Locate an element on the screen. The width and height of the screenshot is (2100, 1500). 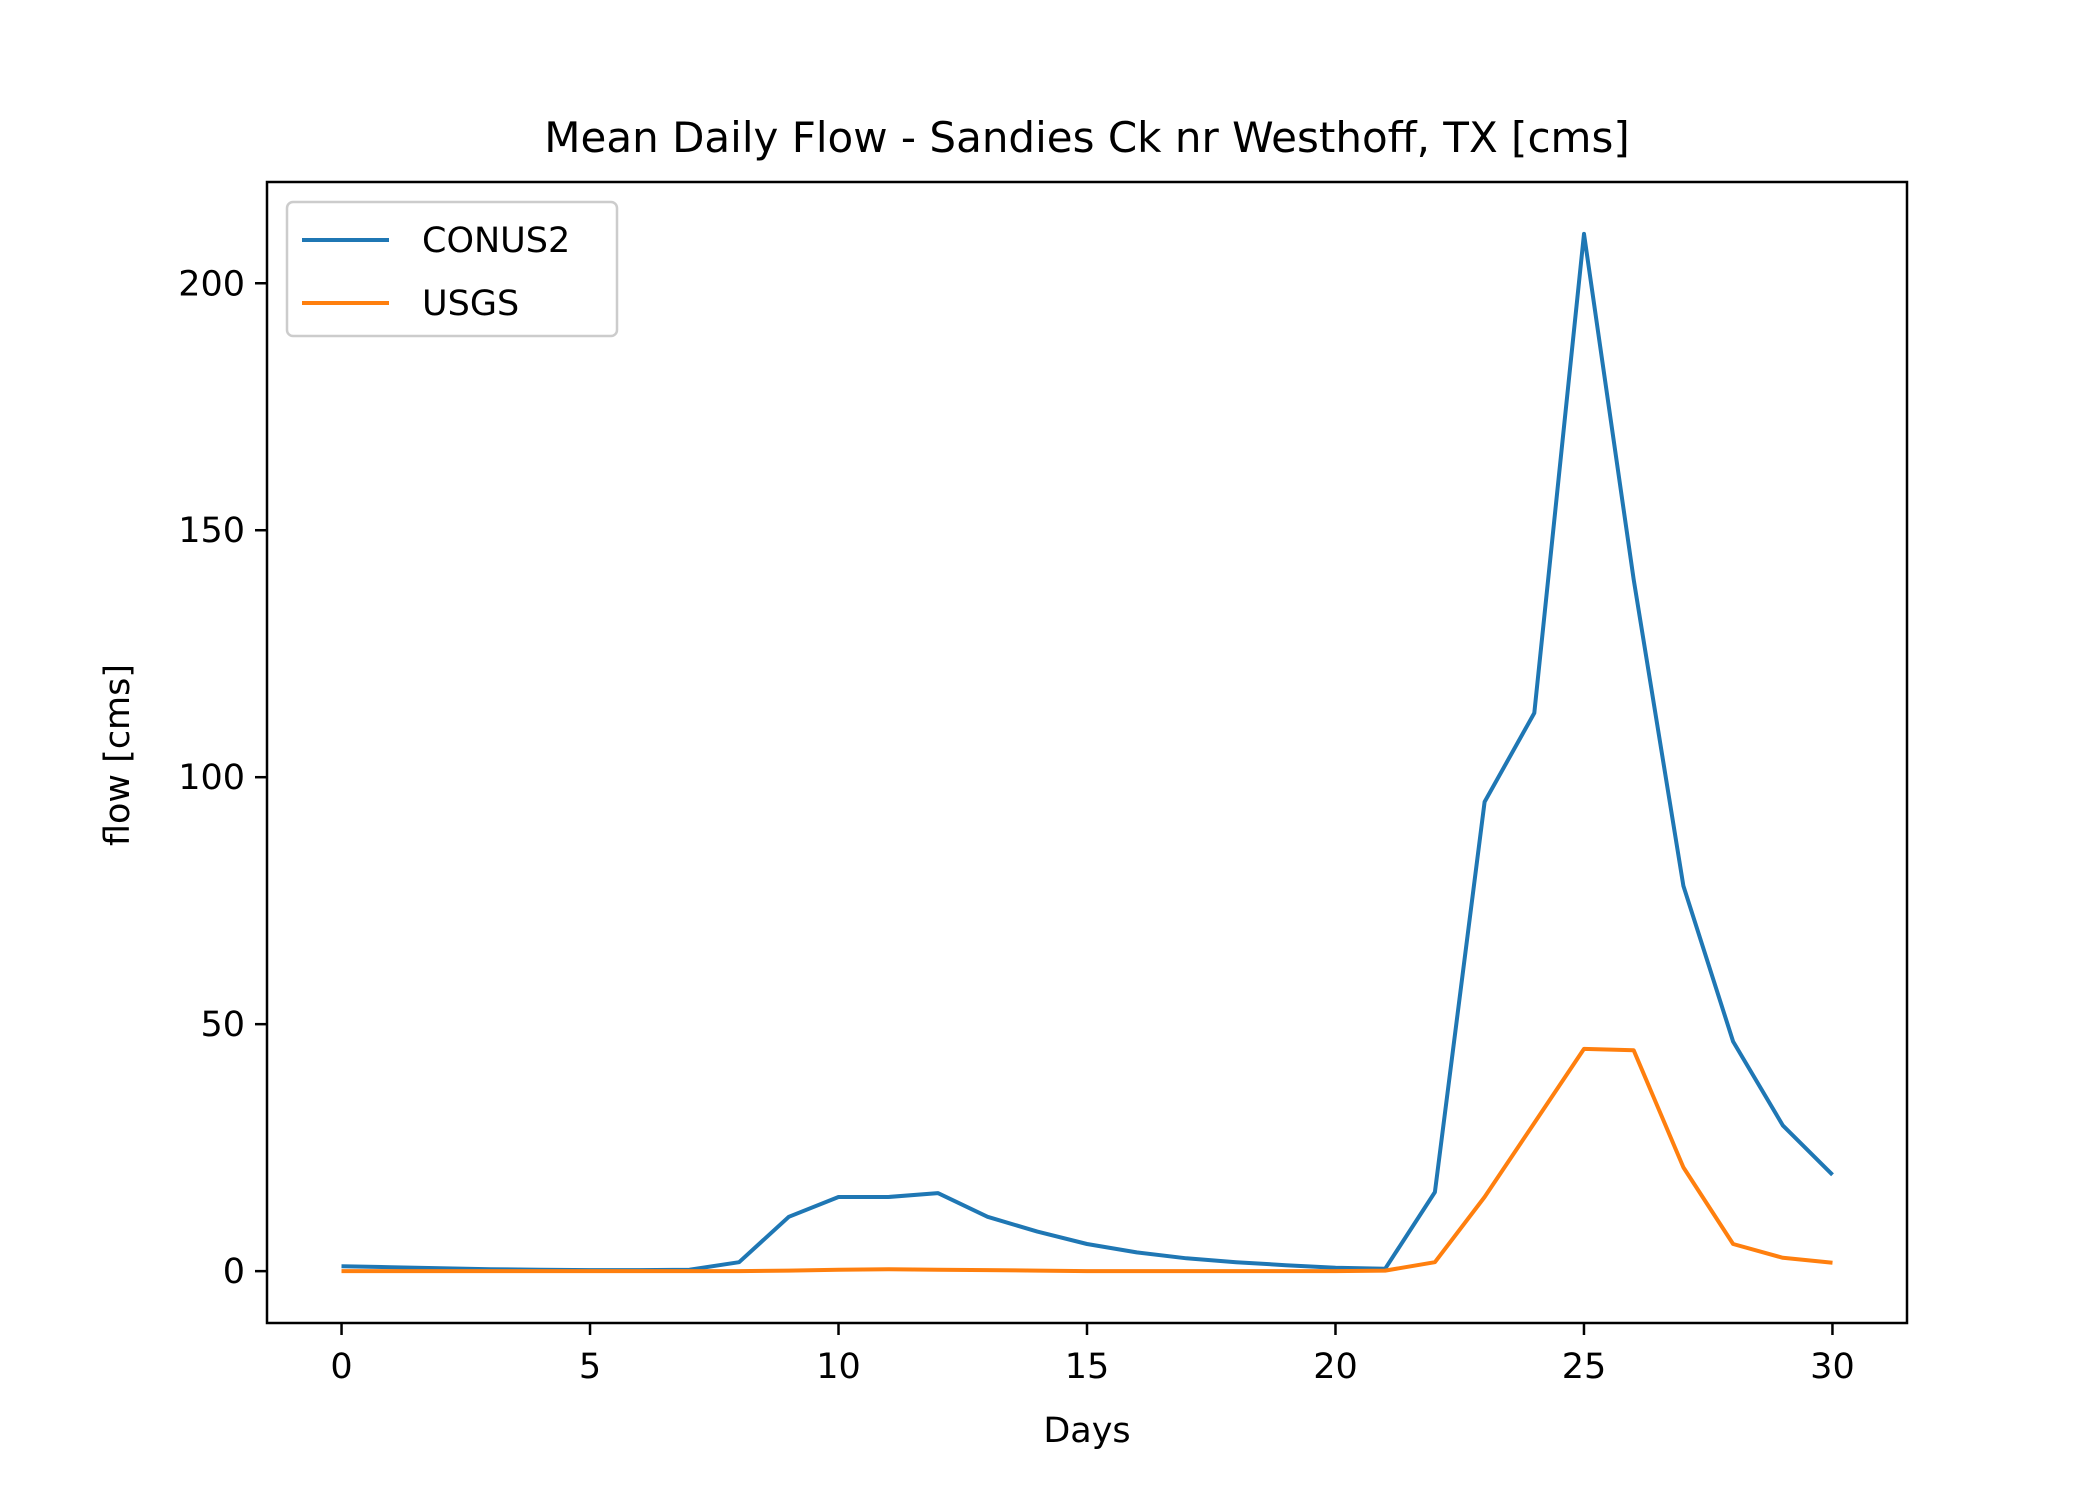
x-tick-label: 30 is located at coordinates (1832, 1367).